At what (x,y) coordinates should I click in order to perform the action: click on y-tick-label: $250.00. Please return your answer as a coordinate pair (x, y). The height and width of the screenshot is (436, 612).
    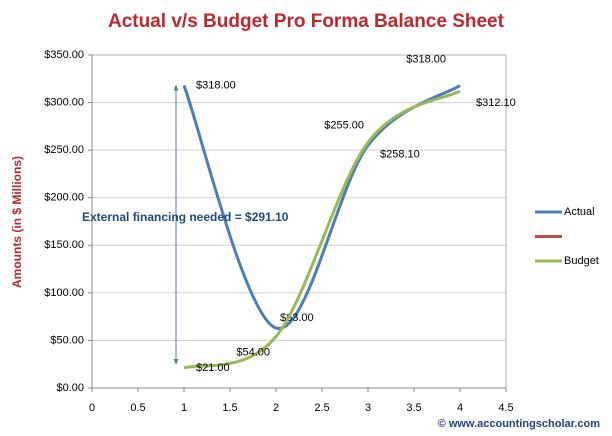
    Looking at the image, I should click on (64, 150).